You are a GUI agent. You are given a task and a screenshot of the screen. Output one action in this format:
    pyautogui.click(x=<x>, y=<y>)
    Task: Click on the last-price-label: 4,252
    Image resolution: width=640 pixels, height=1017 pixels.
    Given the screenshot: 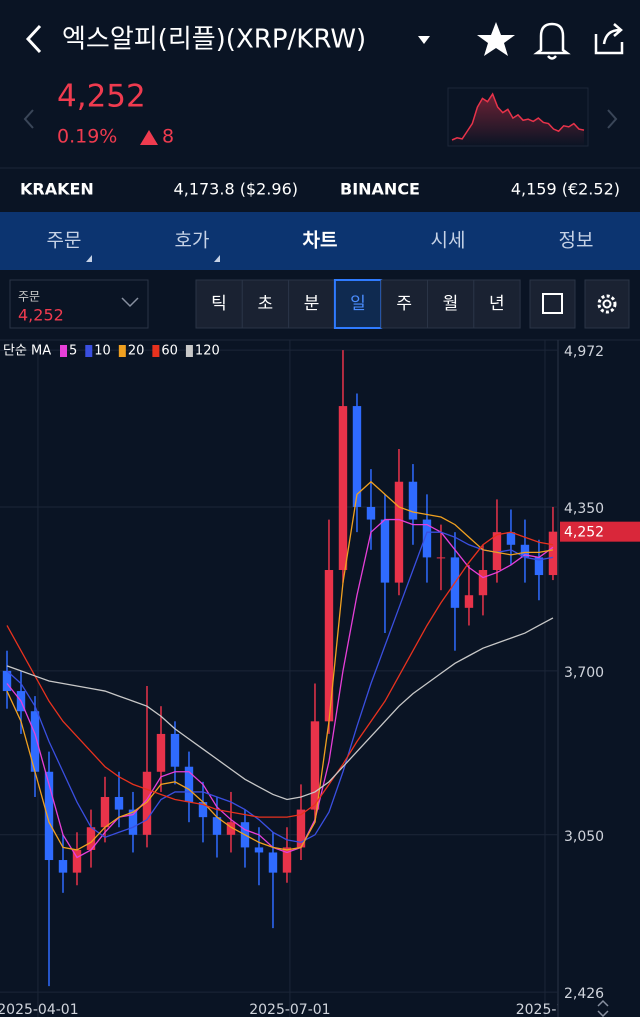 What is the action you would take?
    pyautogui.click(x=584, y=533)
    